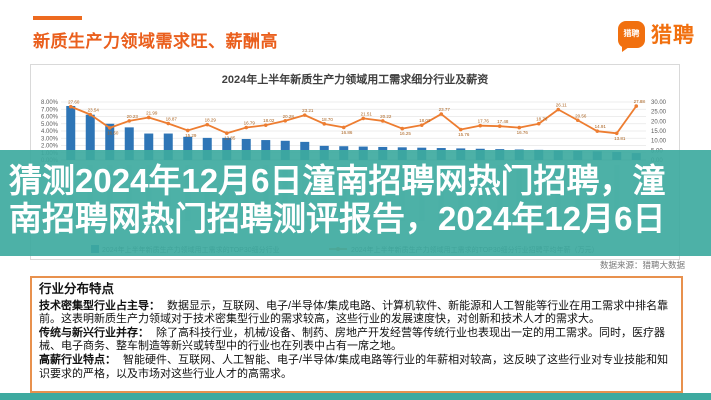  What do you see at coordinates (561, 105) in the screenshot?
I see `svg-text: 26.11` at bounding box center [561, 105].